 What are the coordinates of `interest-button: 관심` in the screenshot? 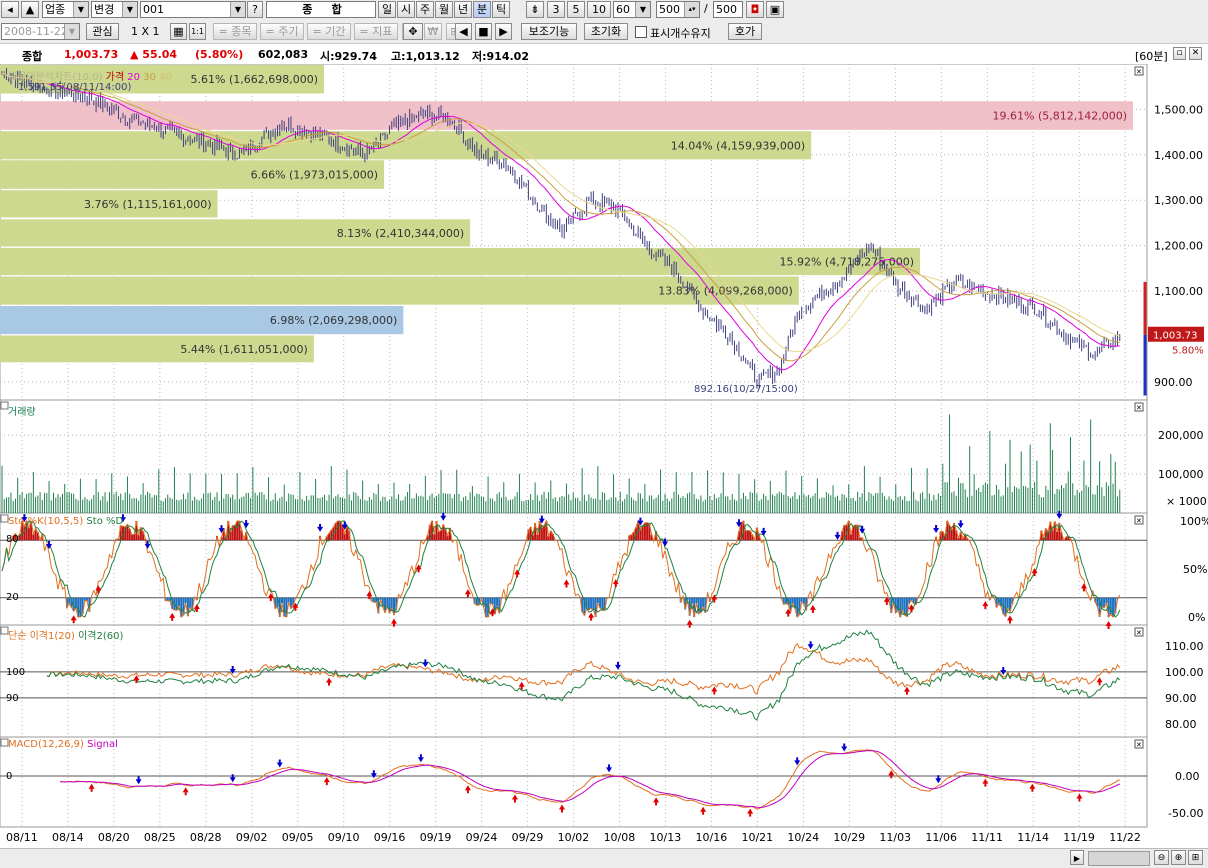 It's located at (102, 31).